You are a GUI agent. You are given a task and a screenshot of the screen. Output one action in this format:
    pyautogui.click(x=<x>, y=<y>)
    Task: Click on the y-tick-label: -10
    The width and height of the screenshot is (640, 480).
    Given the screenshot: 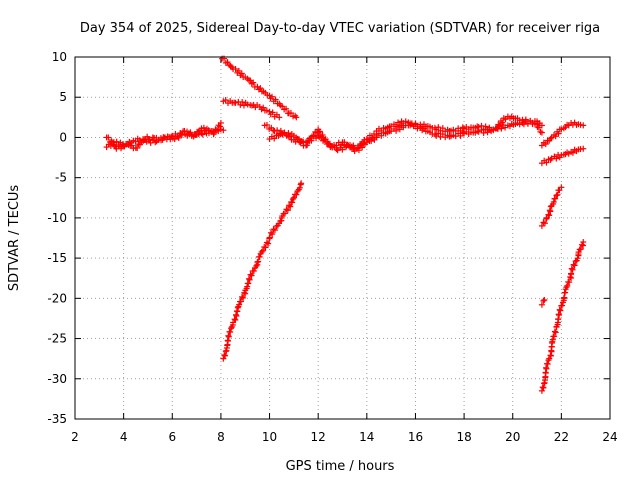 What is the action you would take?
    pyautogui.click(x=57, y=218)
    